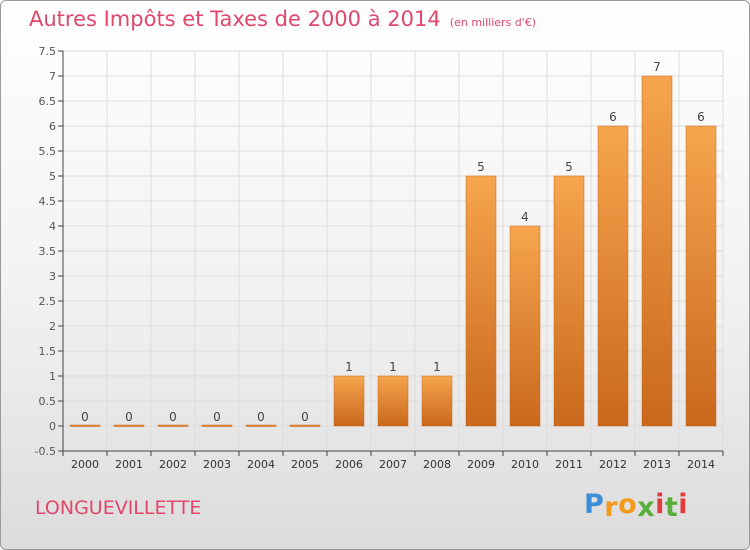 This screenshot has width=750, height=550. Describe the element at coordinates (657, 251) in the screenshot. I see `bar-2013` at that location.